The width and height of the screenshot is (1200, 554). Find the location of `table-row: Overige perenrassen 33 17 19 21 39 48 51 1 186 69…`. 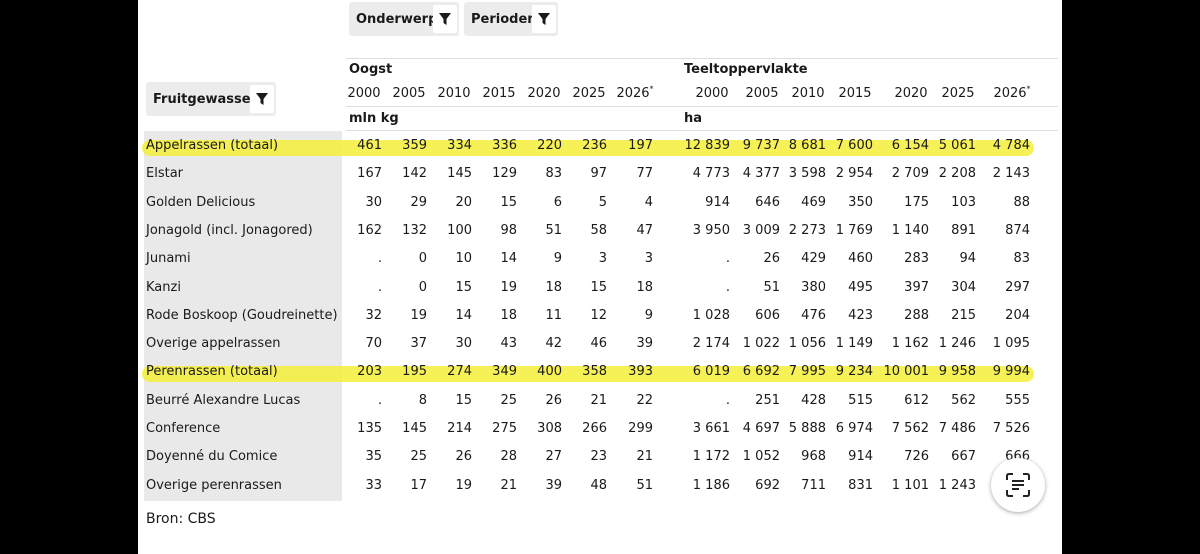

table-row: Overige perenrassen 33 17 19 21 39 48 51 1 186 69… is located at coordinates (600, 487).